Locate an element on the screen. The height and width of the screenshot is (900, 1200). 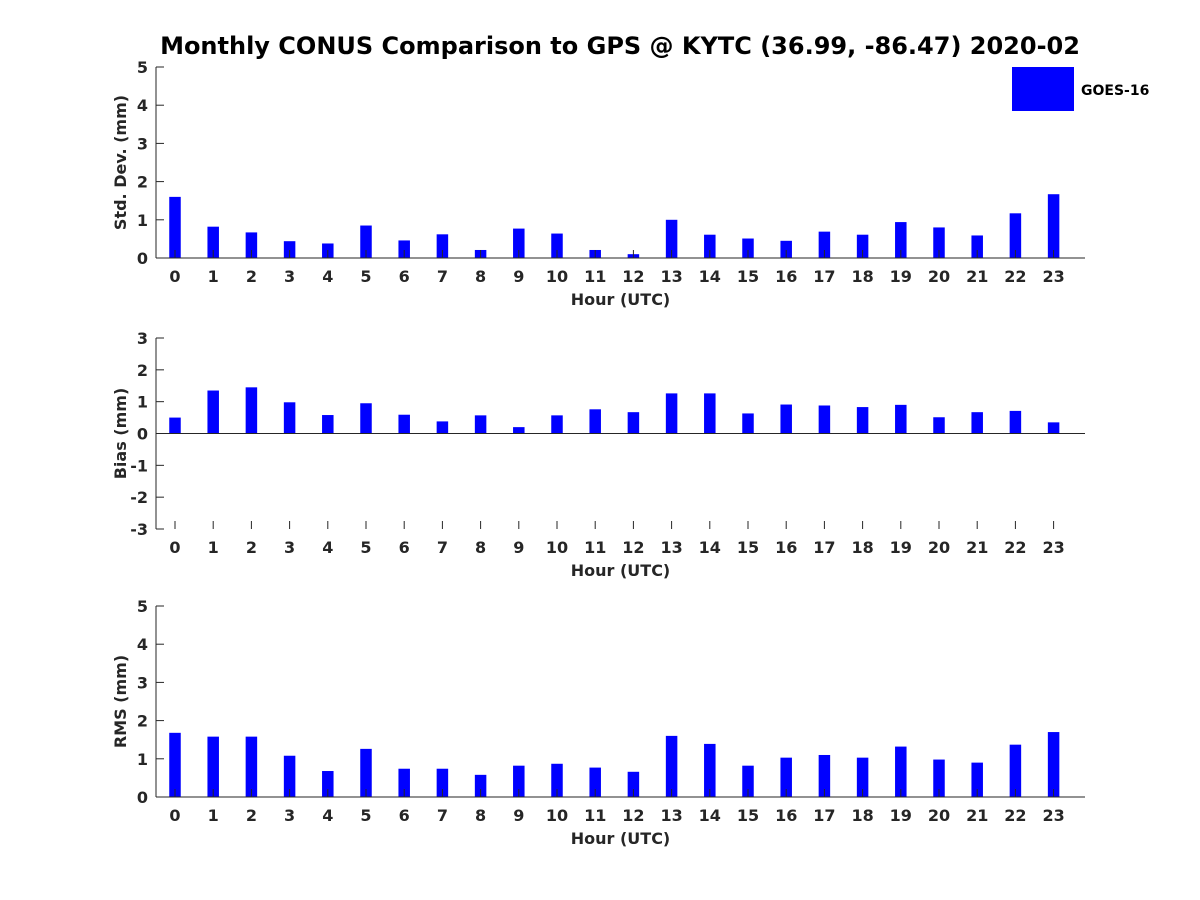
bias-x-tick-label: 0 is located at coordinates (174, 547).